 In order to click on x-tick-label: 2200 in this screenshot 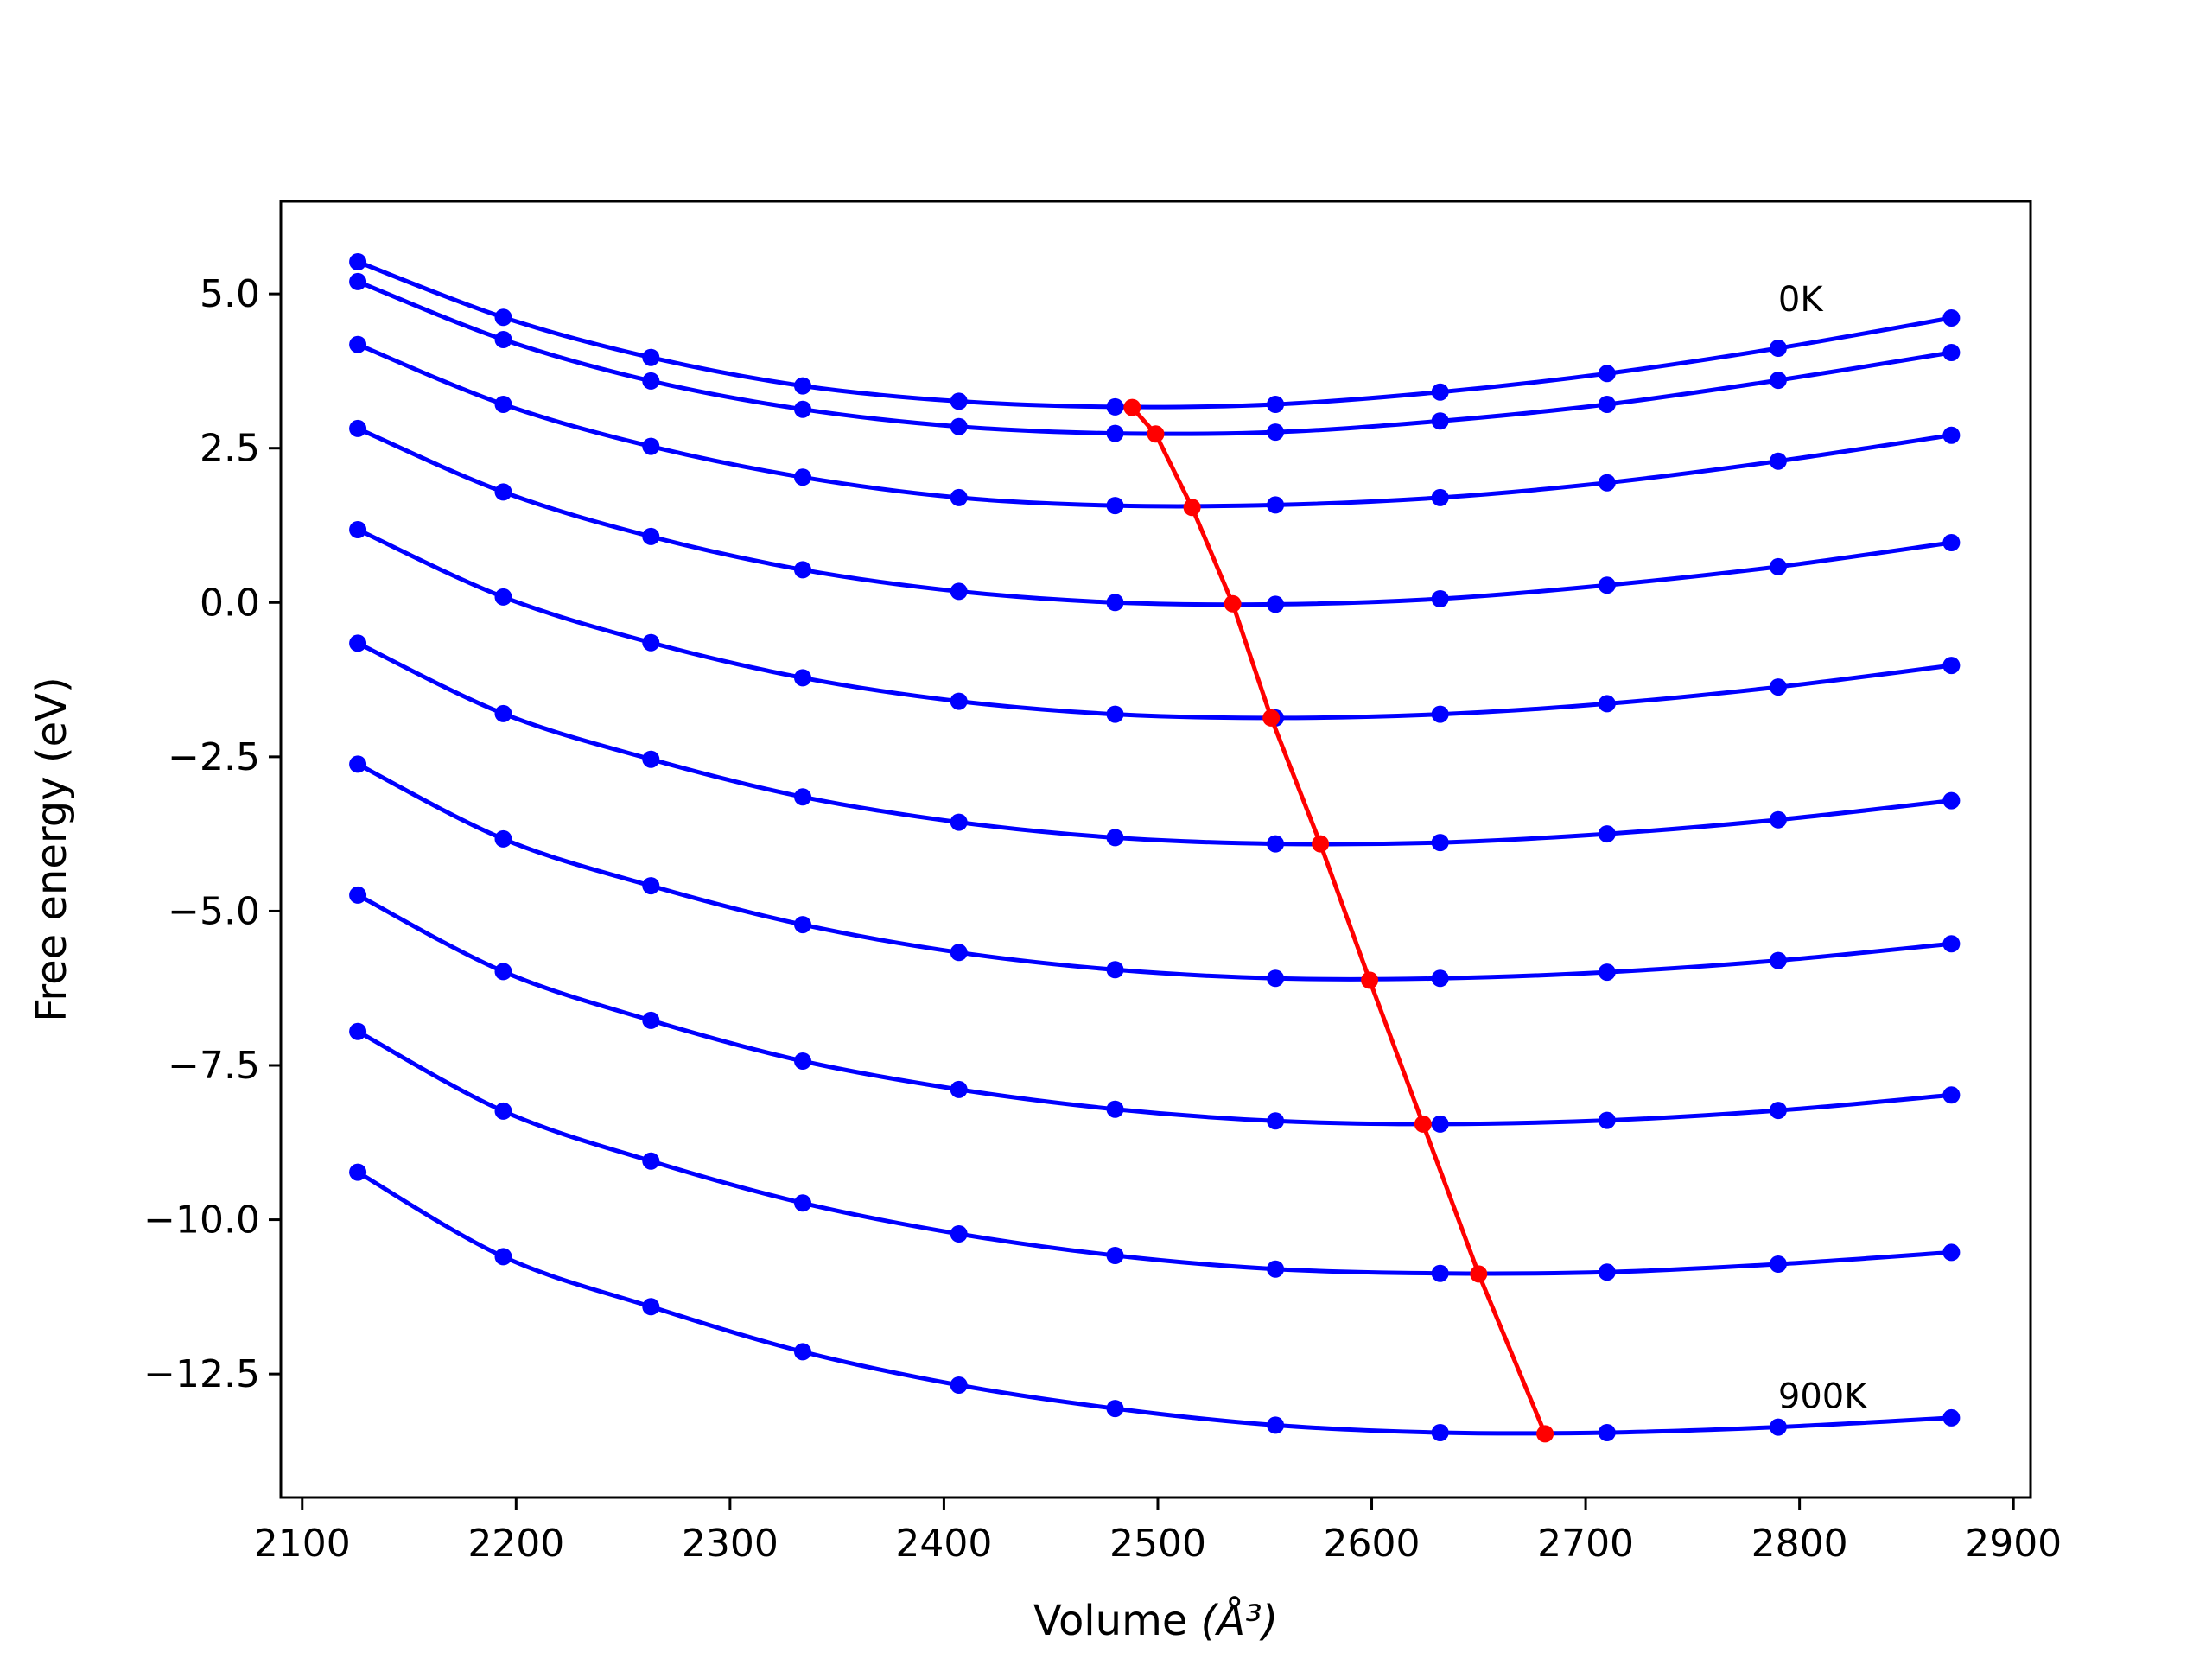, I will do `click(515, 1544)`.